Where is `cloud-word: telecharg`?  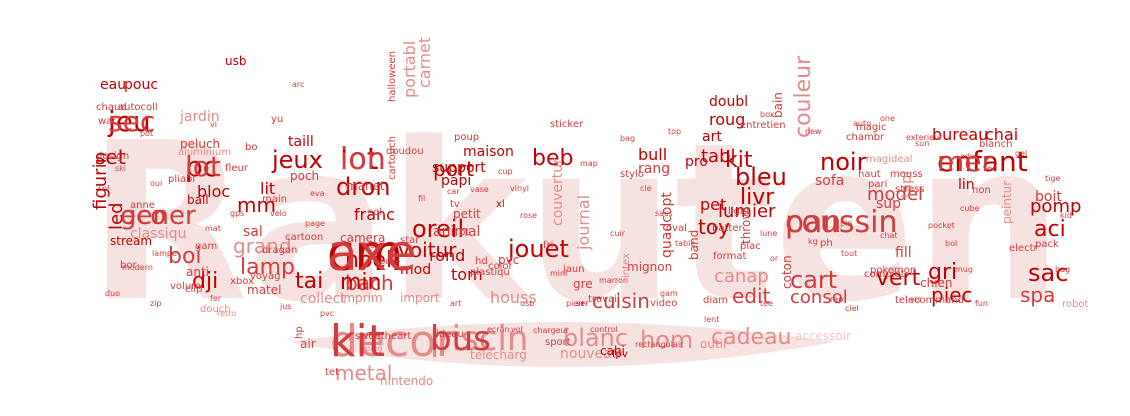 cloud-word: telecharg is located at coordinates (498, 355).